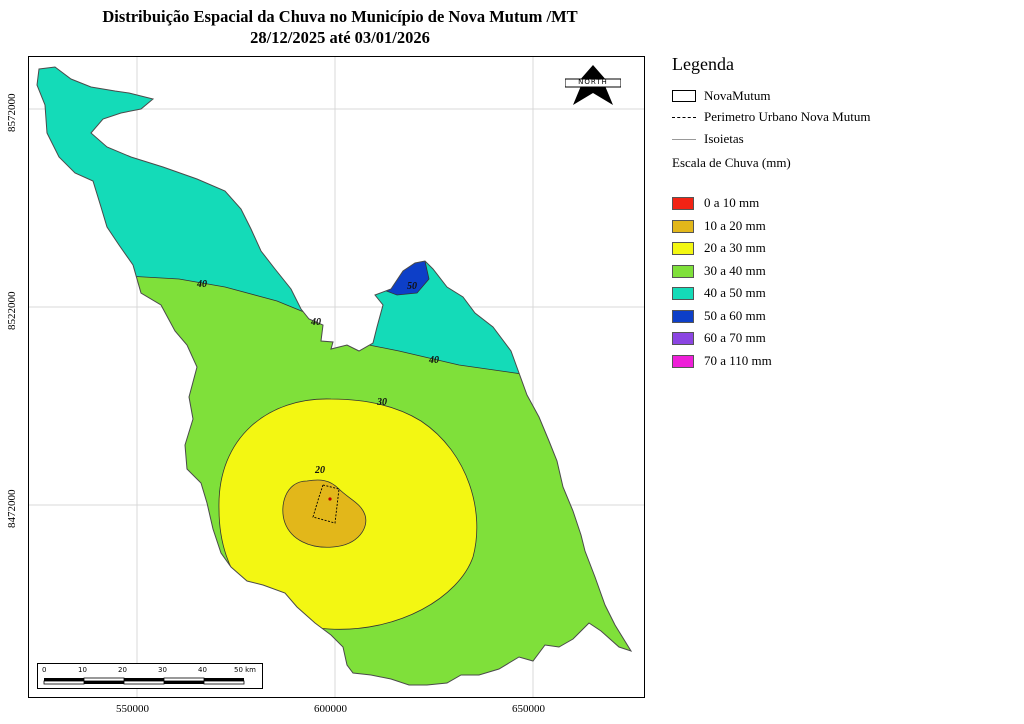 Image resolution: width=1024 pixels, height=724 pixels. What do you see at coordinates (735, 337) in the screenshot?
I see `legend-class-label: 60 a 70 mm` at bounding box center [735, 337].